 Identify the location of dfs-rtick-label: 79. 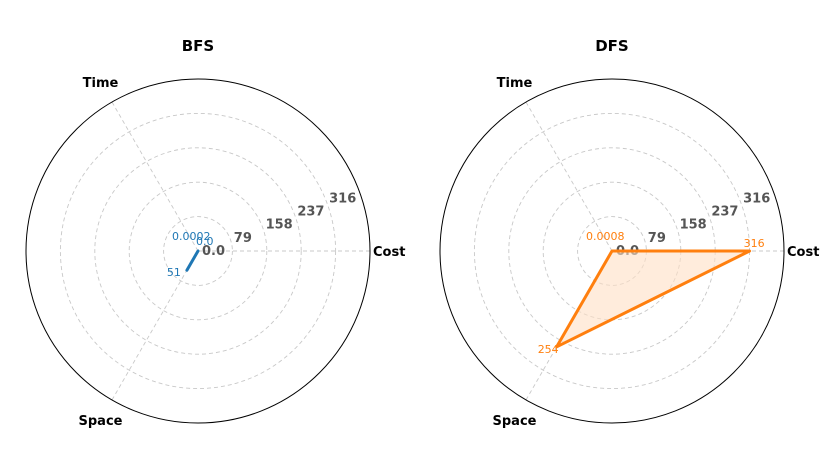
(657, 238).